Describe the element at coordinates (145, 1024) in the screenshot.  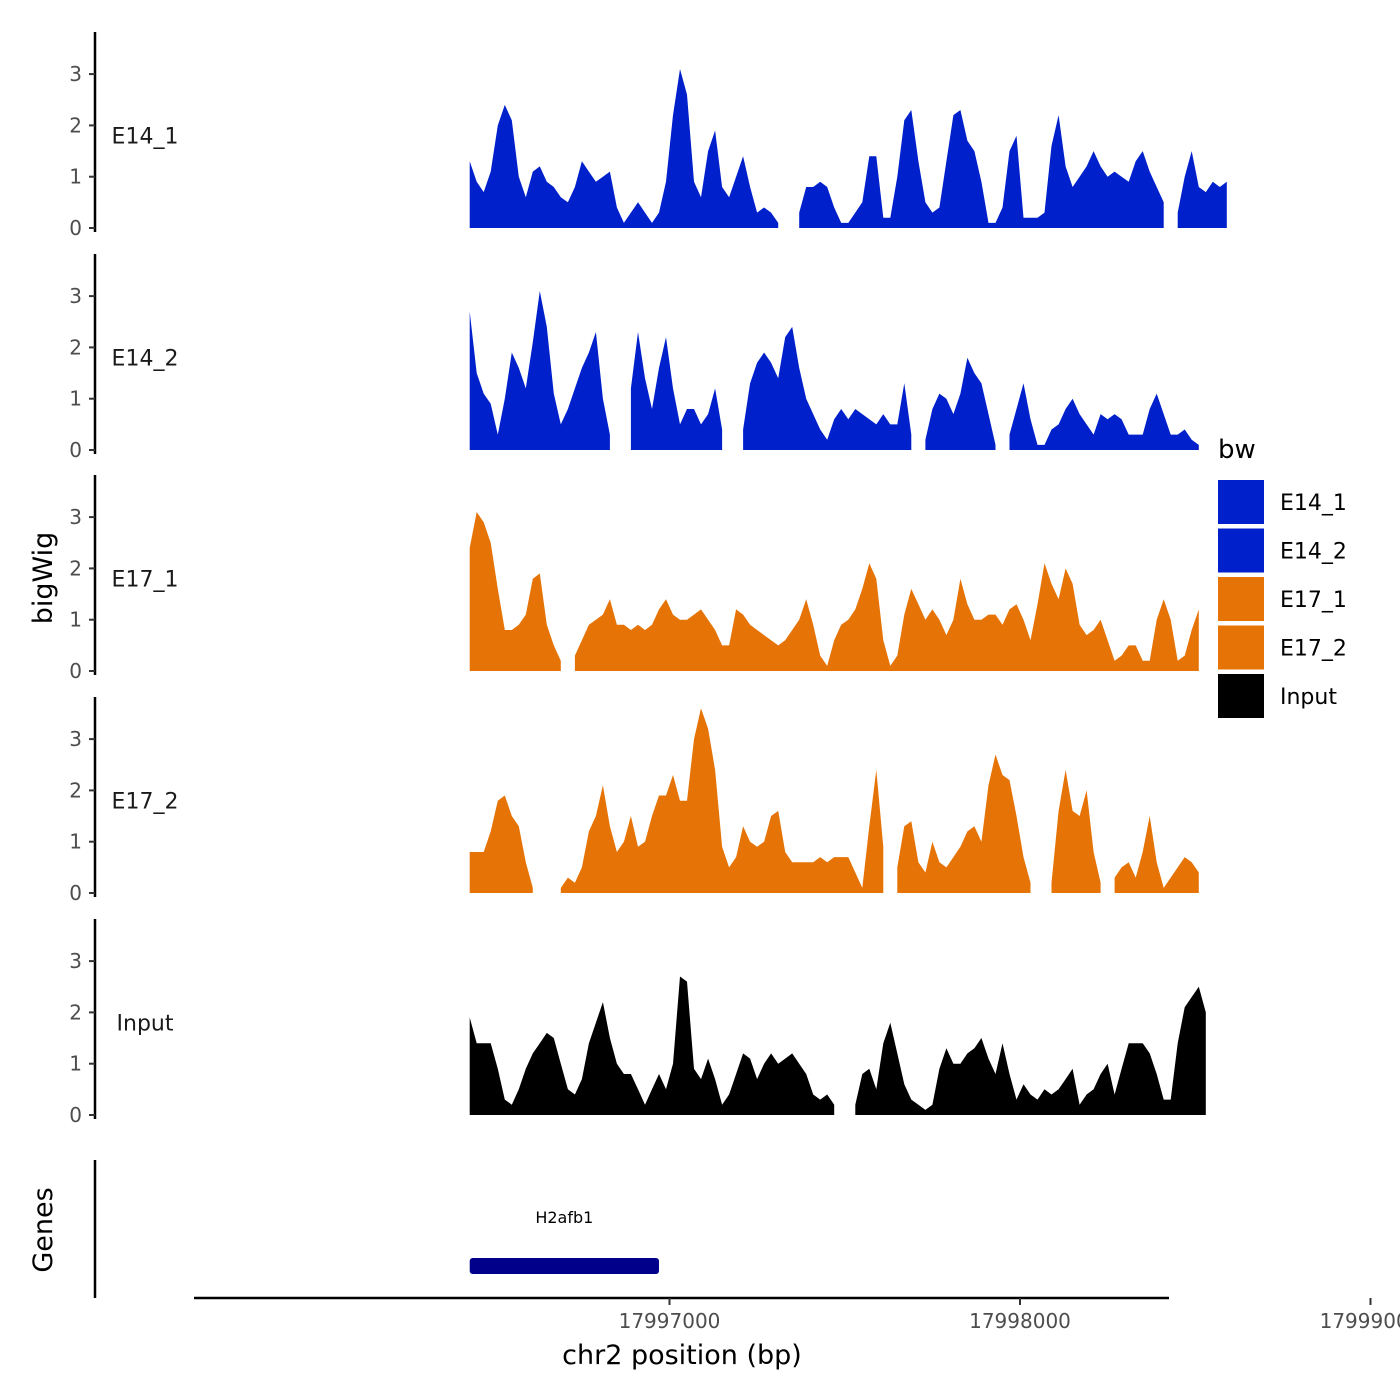
I see `track-label-Input: Input` at that location.